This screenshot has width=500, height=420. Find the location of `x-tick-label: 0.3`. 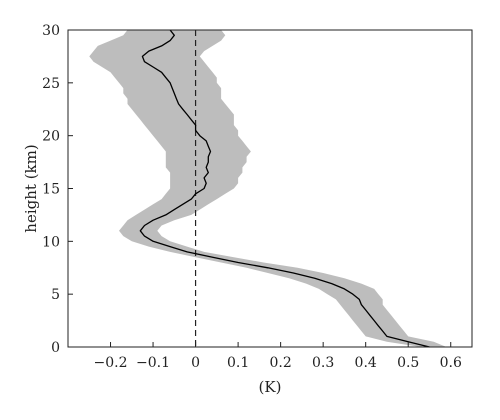

x-tick-label: 0.3 is located at coordinates (323, 363).